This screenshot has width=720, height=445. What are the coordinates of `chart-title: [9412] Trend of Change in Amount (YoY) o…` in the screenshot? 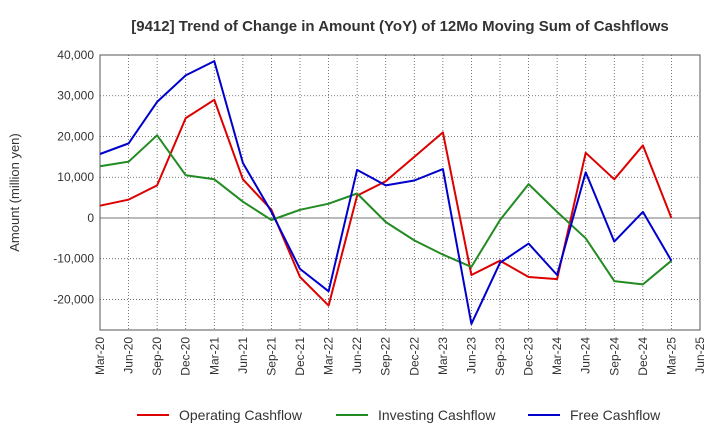 It's located at (400, 26).